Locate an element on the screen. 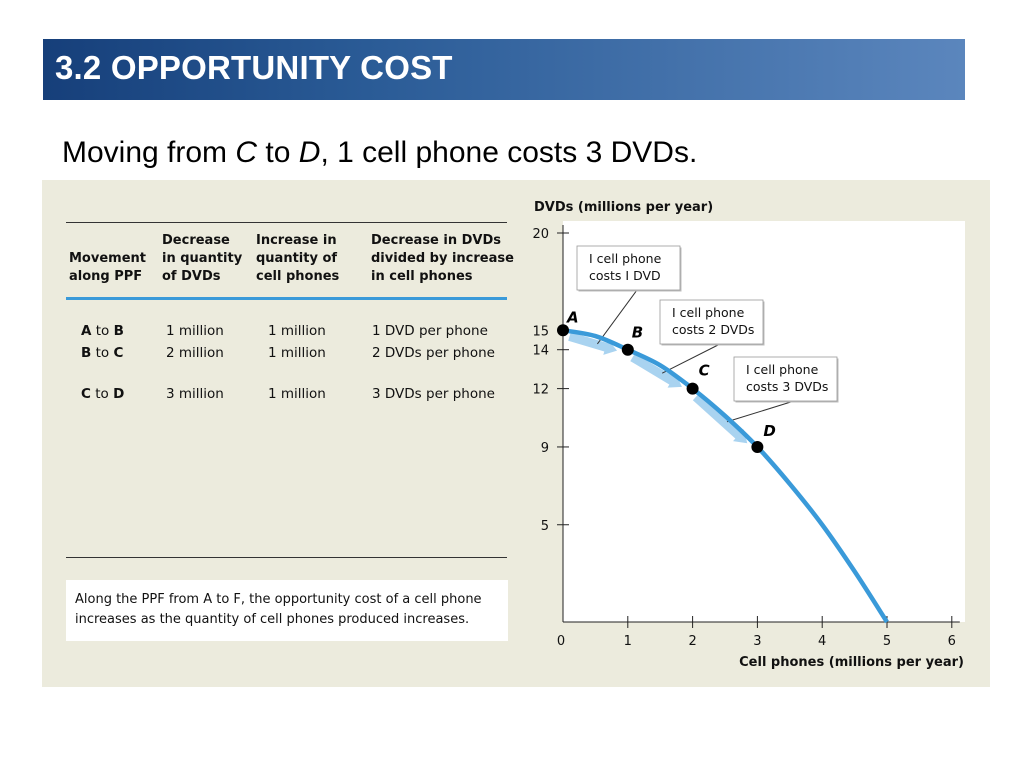  subtitle-part-2: to is located at coordinates (278, 152).